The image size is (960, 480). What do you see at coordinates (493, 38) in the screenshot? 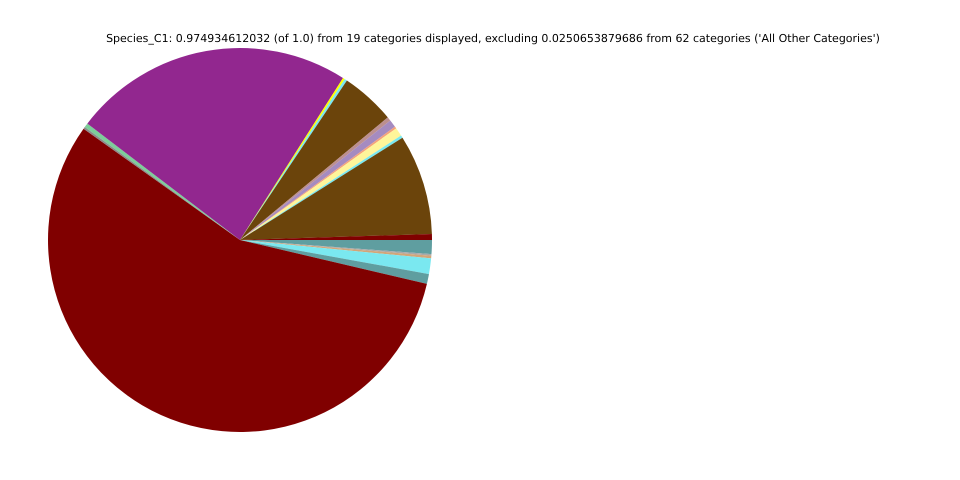
I see `text: Species_C1: 0.974934612032 (of 1.0) from 19 categories displayed, excluding 0.0250653879686 from 62 categories ('All Other Categories')` at bounding box center [493, 38].